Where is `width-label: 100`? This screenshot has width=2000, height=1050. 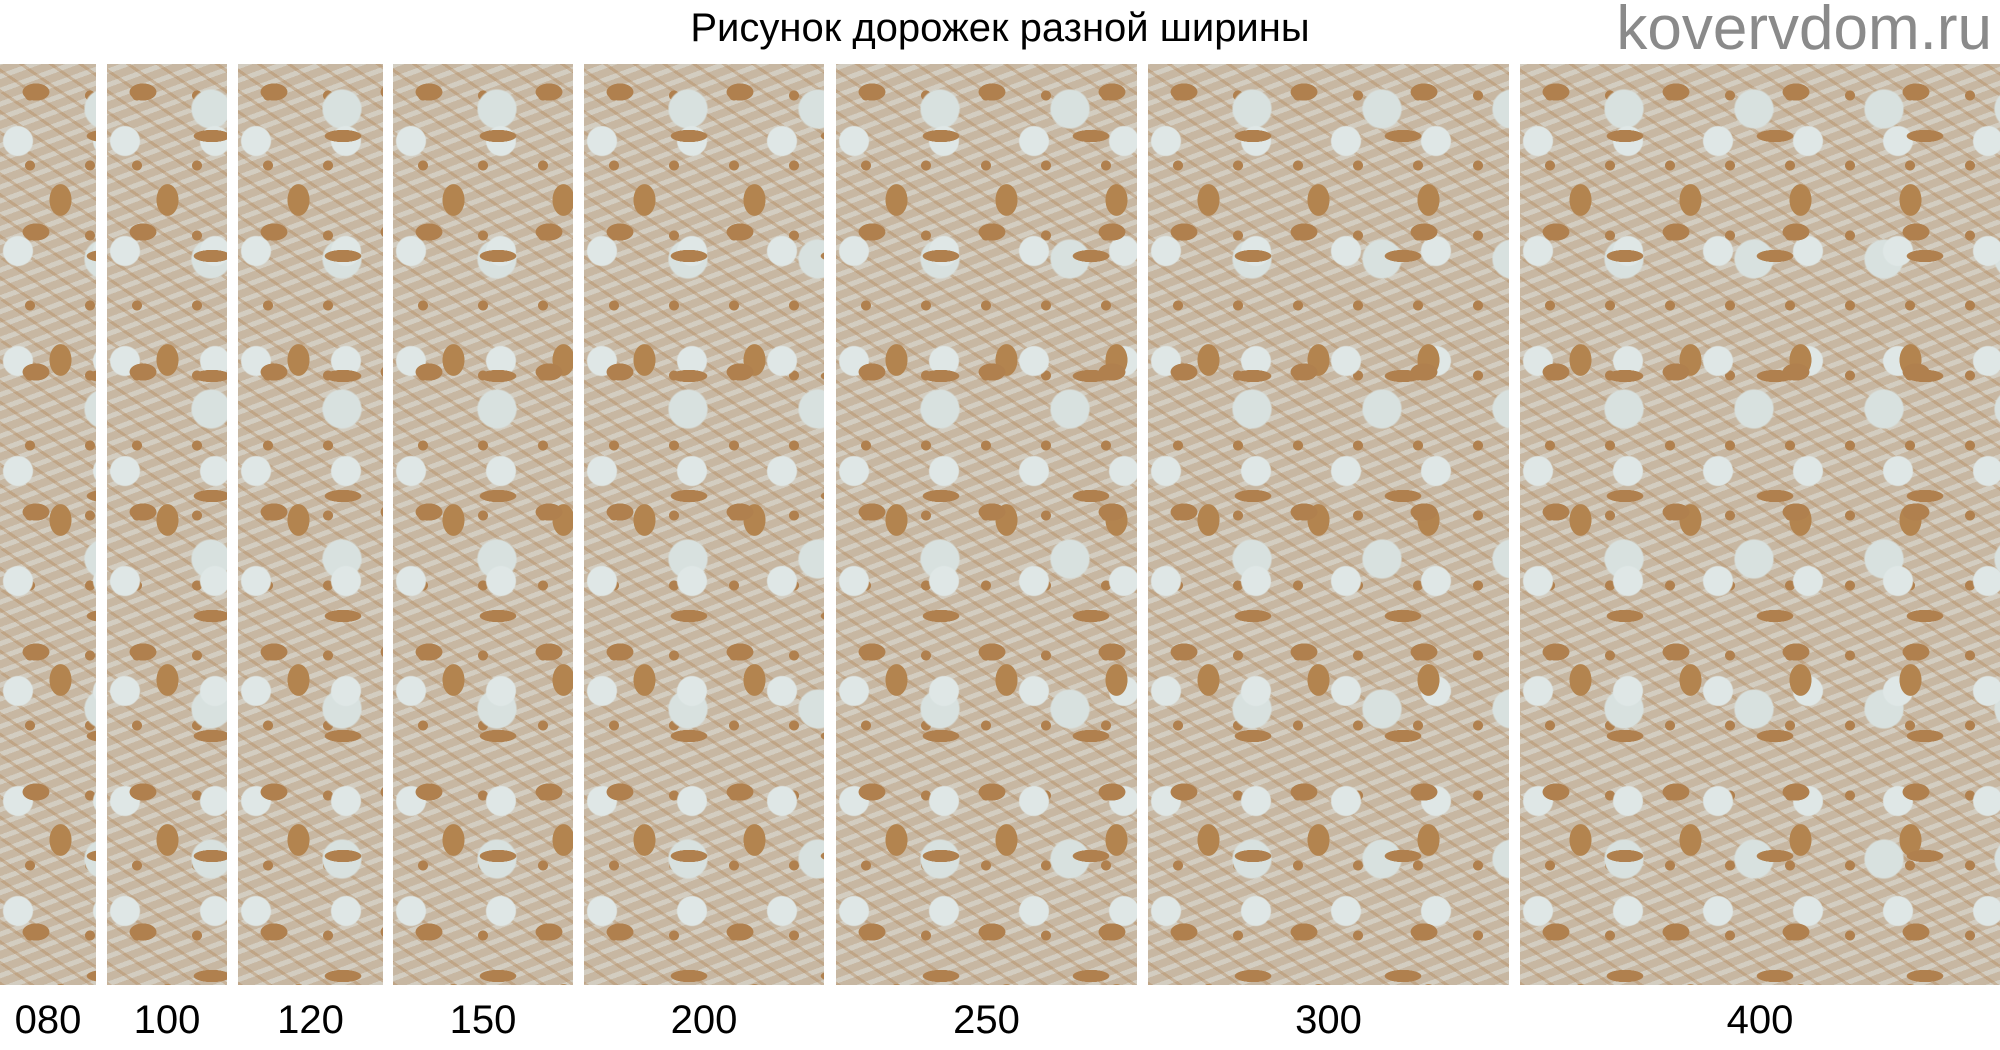 width-label: 100 is located at coordinates (167, 1020).